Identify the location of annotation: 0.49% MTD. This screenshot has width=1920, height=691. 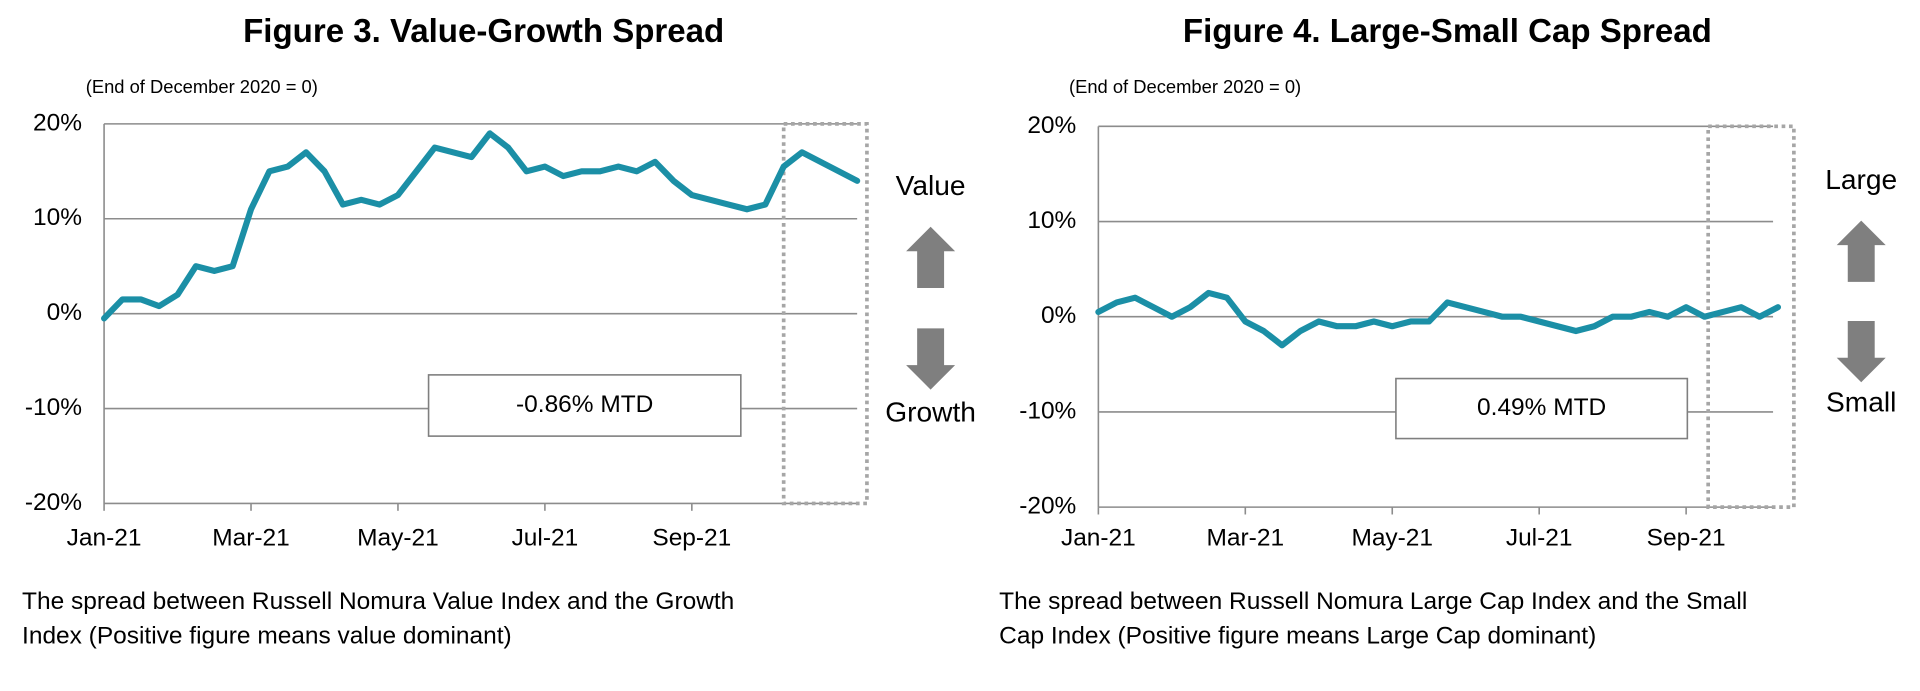
(1541, 407).